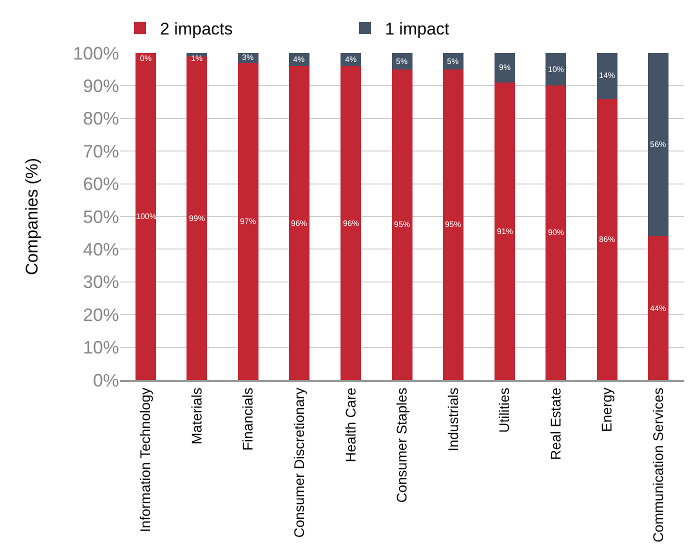  What do you see at coordinates (658, 465) in the screenshot?
I see `x-tick-label: Communication Services` at bounding box center [658, 465].